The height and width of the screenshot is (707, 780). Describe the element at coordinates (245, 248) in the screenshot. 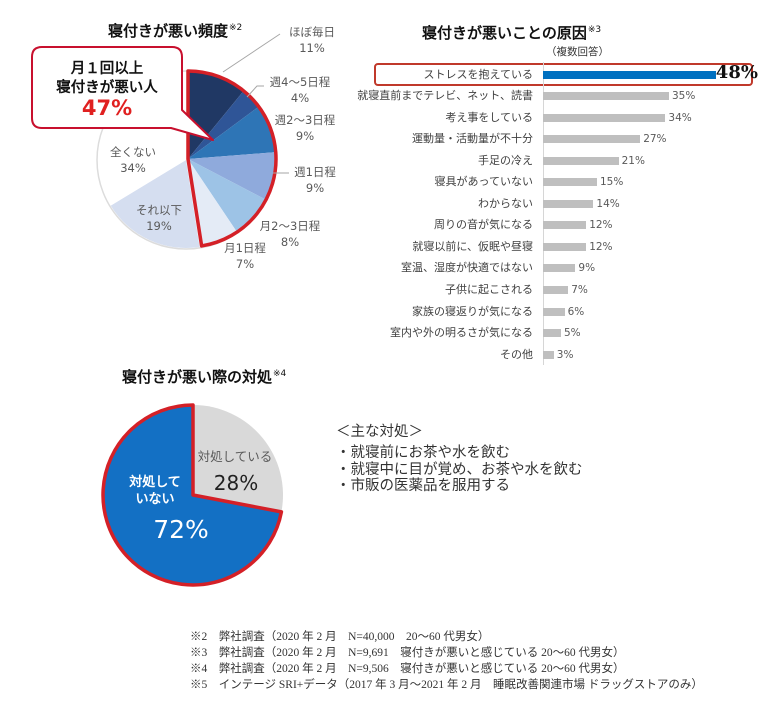

I see `slice-name: 月1日程` at that location.